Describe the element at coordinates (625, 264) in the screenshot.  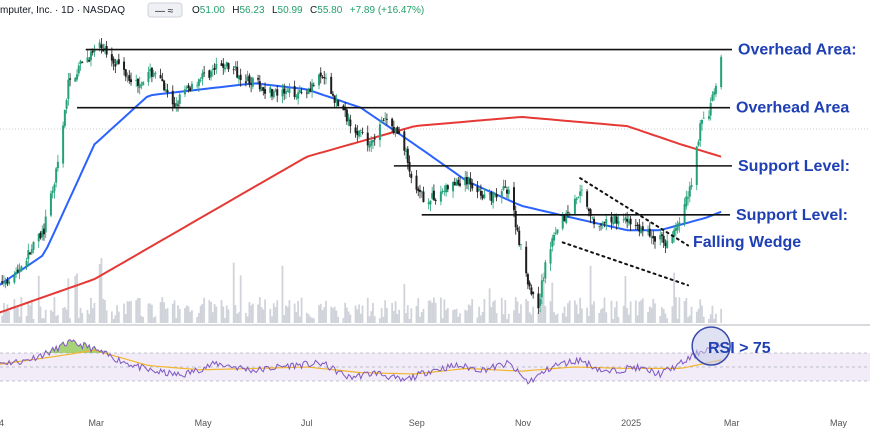
I see `wedge-lower-line` at that location.